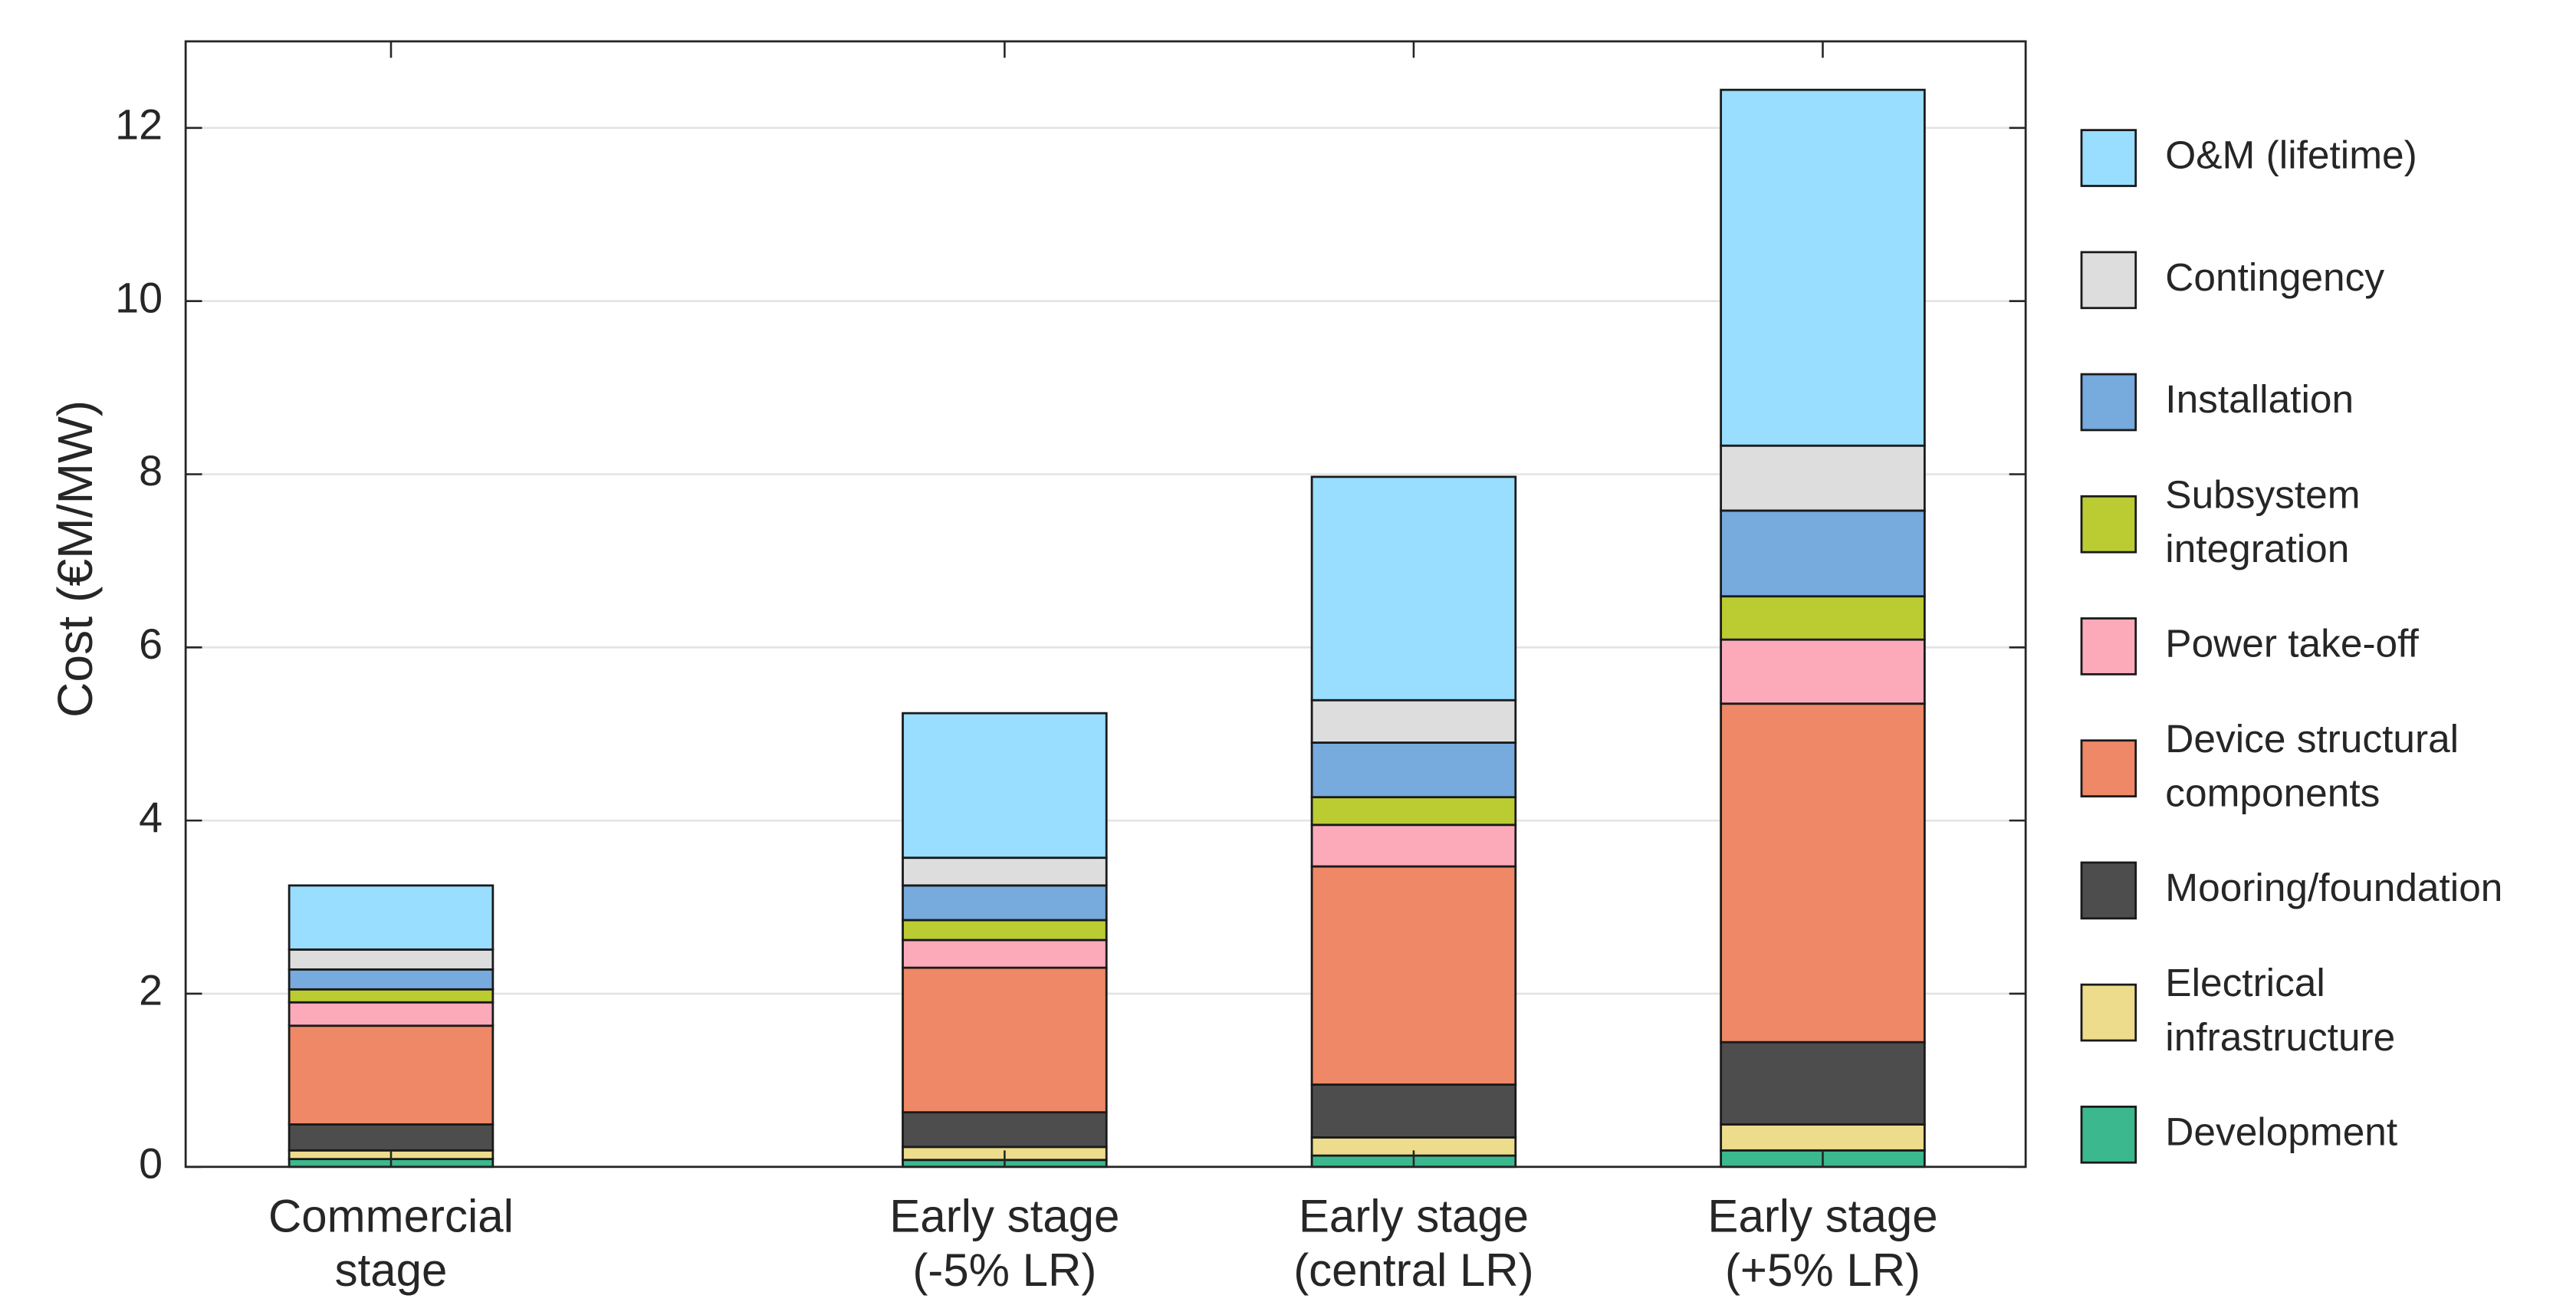 Image resolution: width=2576 pixels, height=1315 pixels. I want to click on legend-label: Power take-off, so click(2292, 643).